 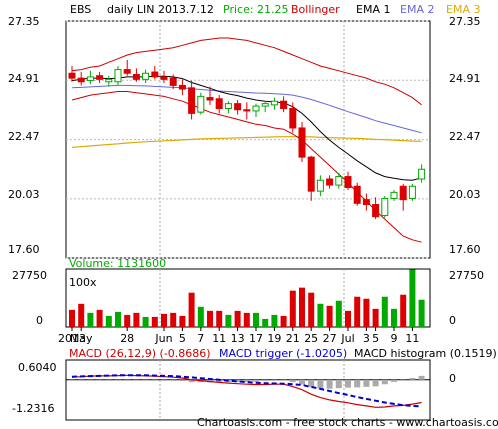 What do you see at coordinates (465, 194) in the screenshot?
I see `price-tick-right: 20.03` at bounding box center [465, 194].